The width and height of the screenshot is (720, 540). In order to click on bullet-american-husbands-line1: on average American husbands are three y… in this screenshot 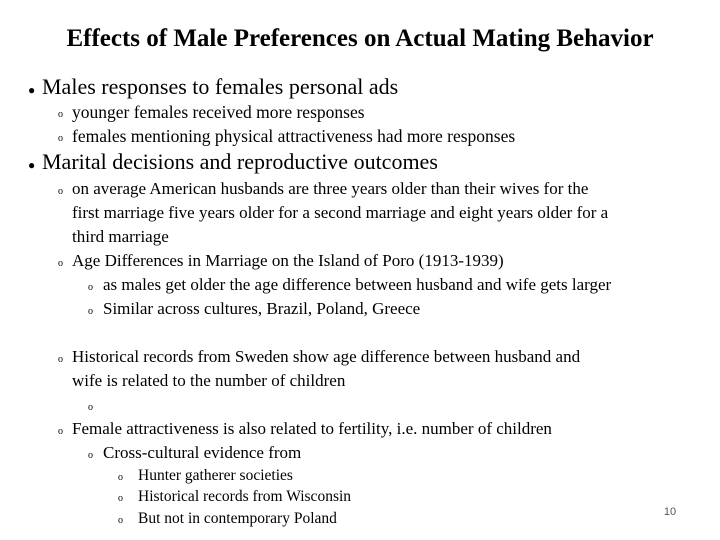, I will do `click(330, 188)`.